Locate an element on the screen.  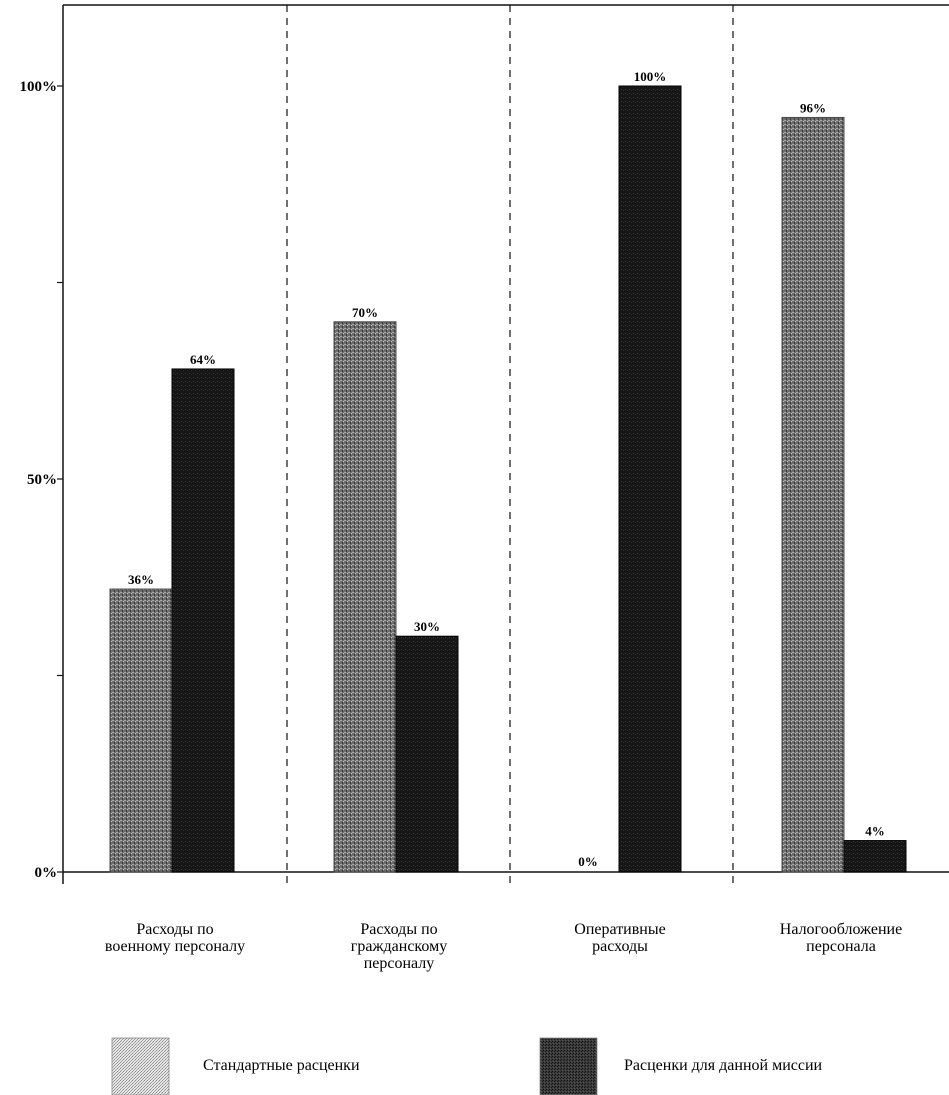
legend-label-2: Расценки для данной миссии is located at coordinates (723, 1065).